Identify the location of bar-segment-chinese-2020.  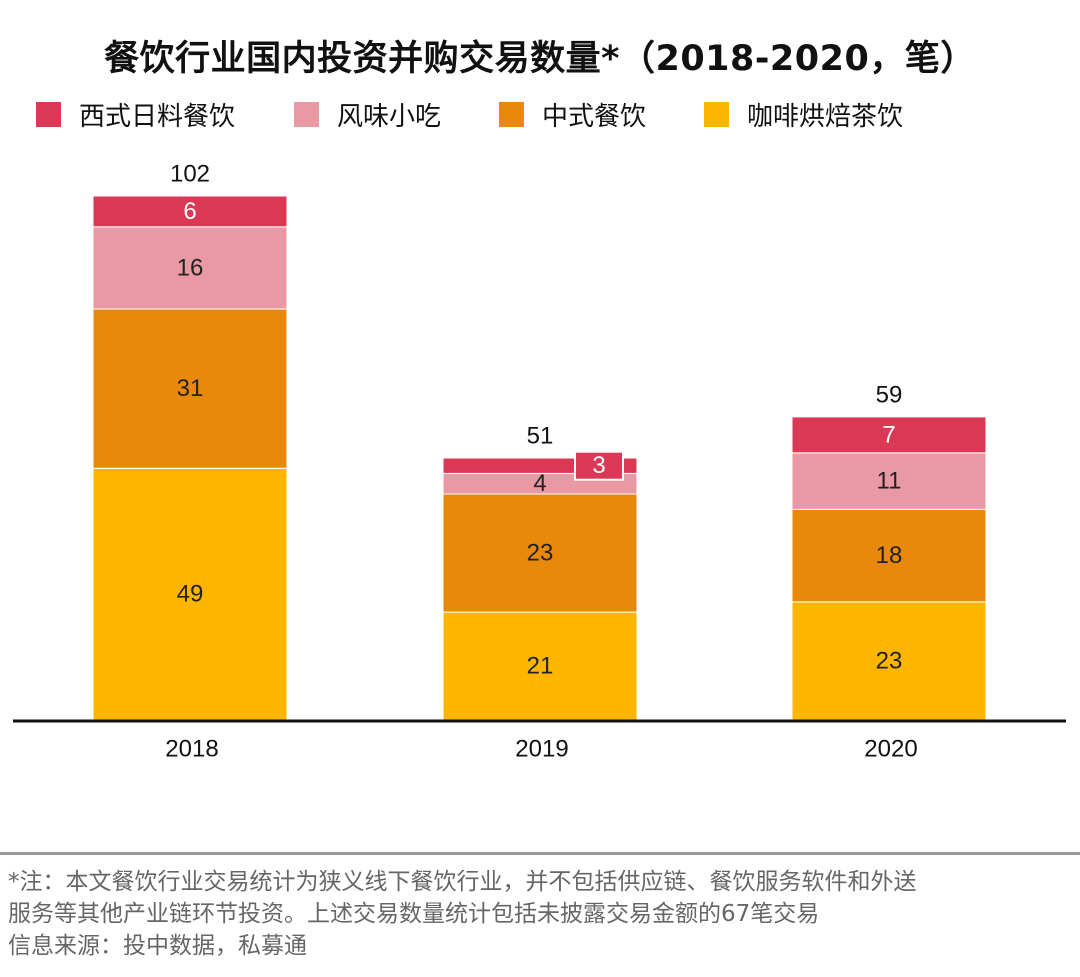
(889, 555).